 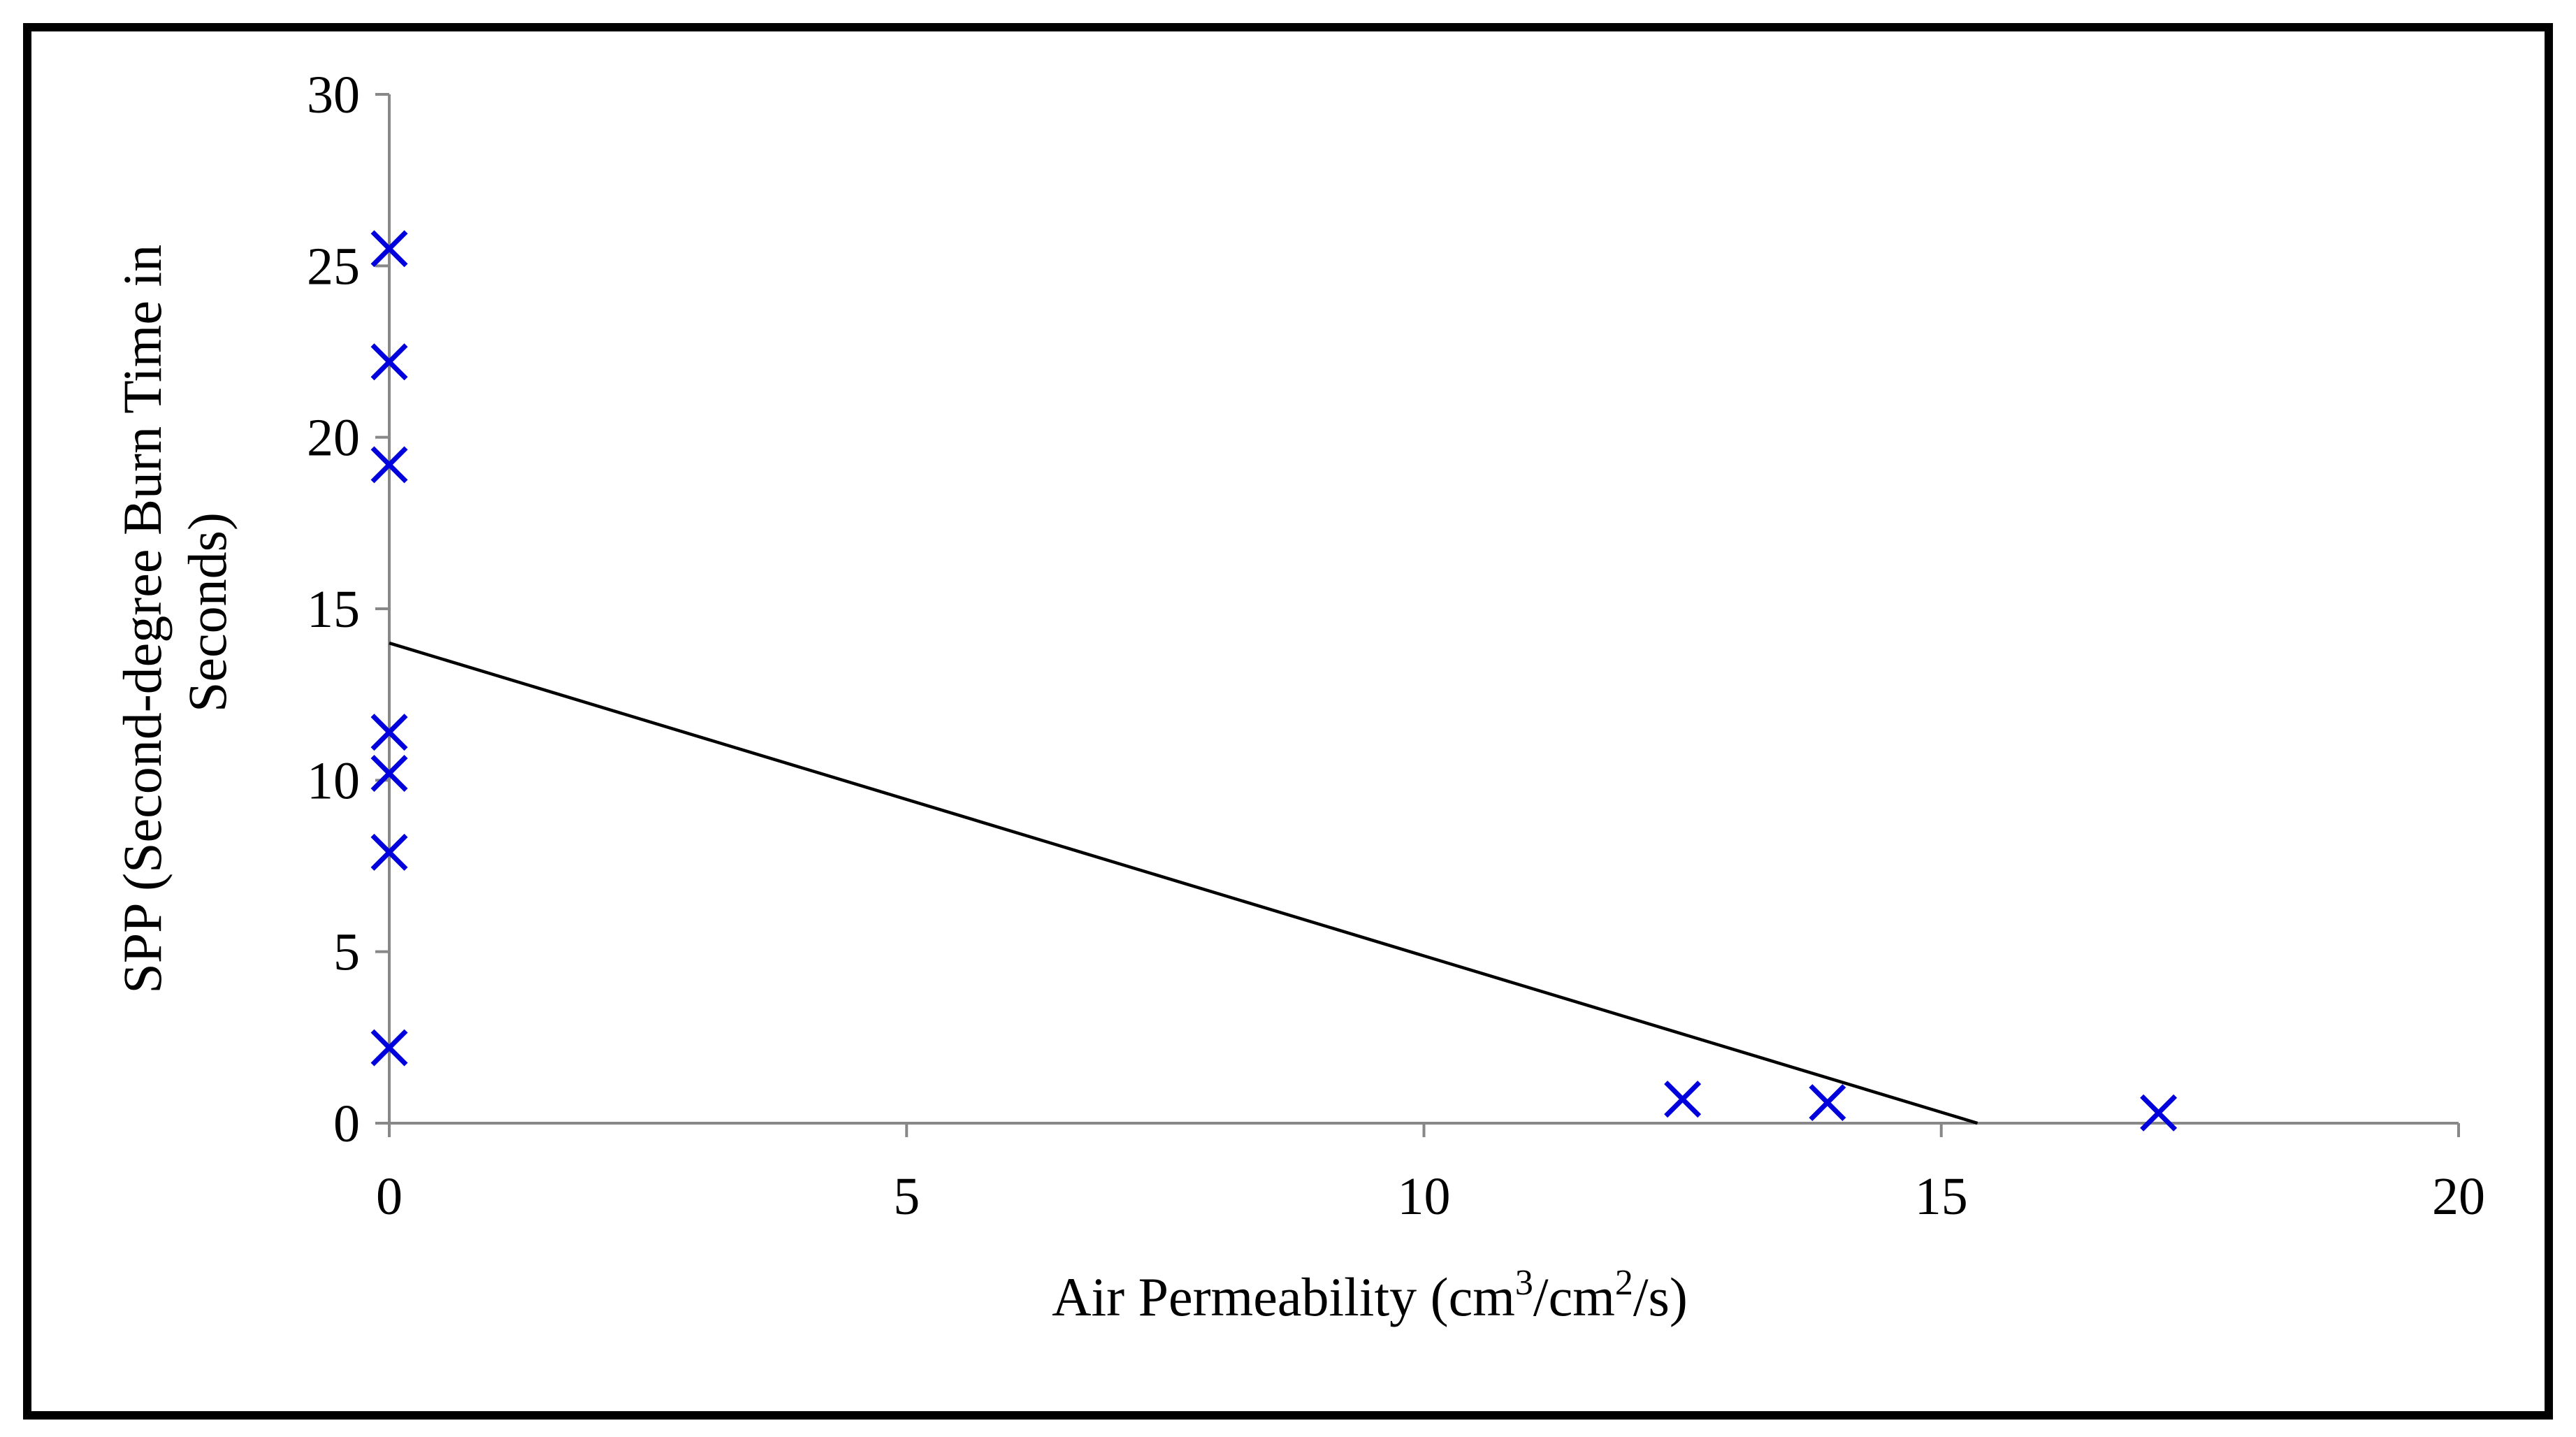 What do you see at coordinates (1283, 1296) in the screenshot?
I see `x-axis-title-prefix: Air Permeability (cm` at bounding box center [1283, 1296].